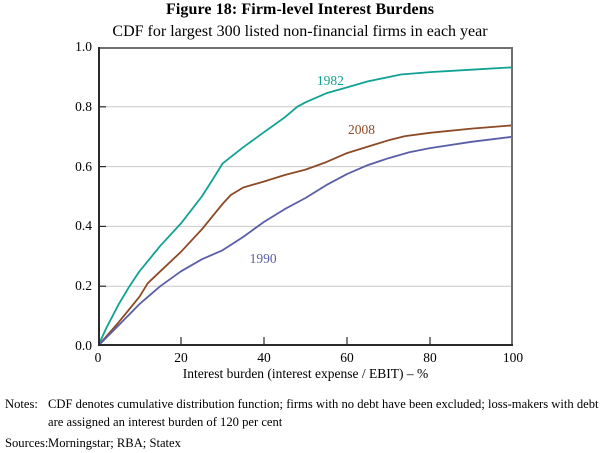 The width and height of the screenshot is (600, 453). Describe the element at coordinates (83, 345) in the screenshot. I see `y-axis-tick-label: 0.0` at that location.